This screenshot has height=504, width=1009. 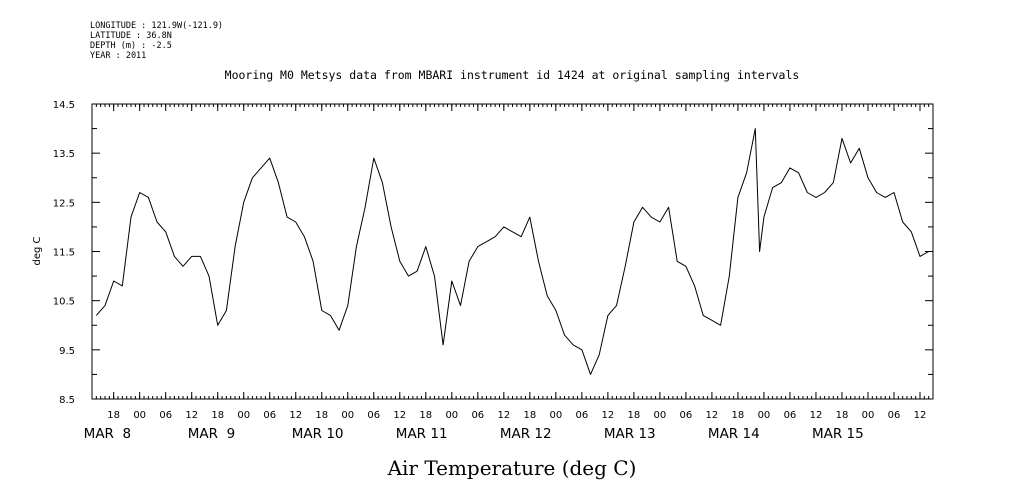 I want to click on y-tick-label: 12.5, so click(x=64, y=203).